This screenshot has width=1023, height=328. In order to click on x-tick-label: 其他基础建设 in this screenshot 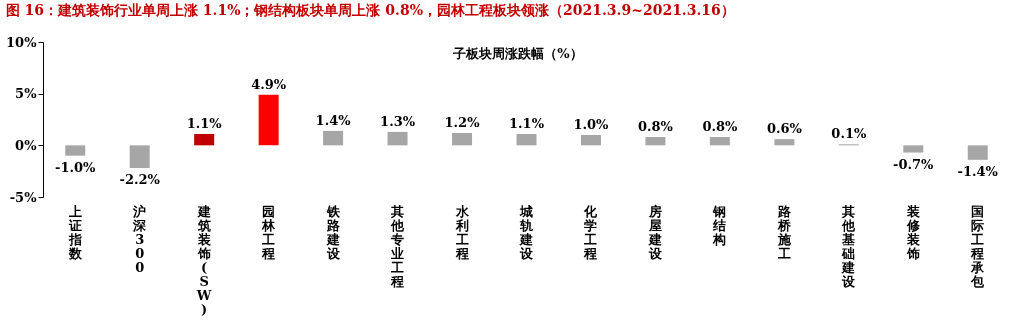, I will do `click(849, 246)`.